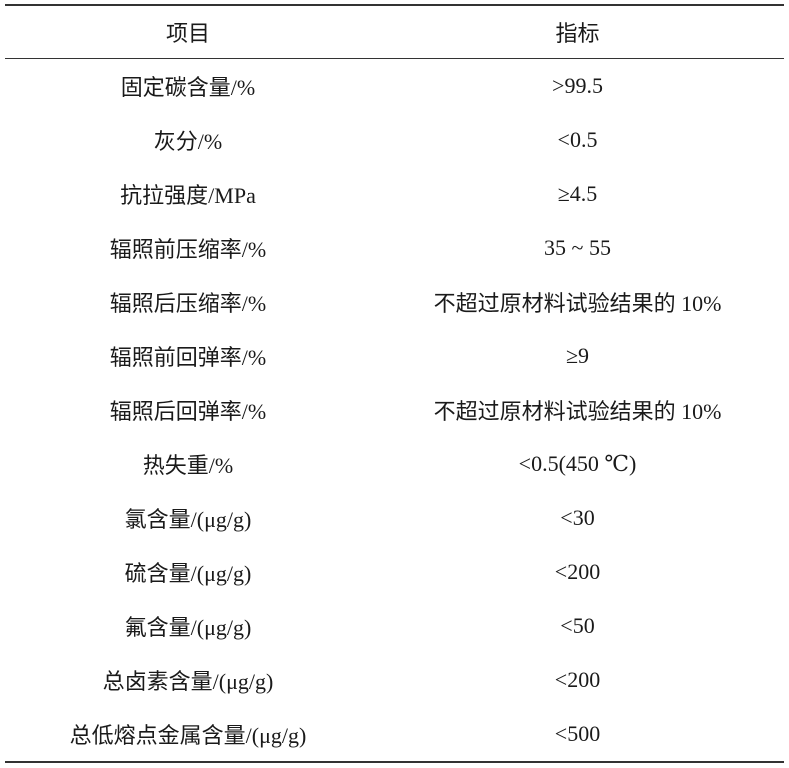 The image size is (789, 768). I want to click on spec-cell: ≥4.5, so click(577, 193).